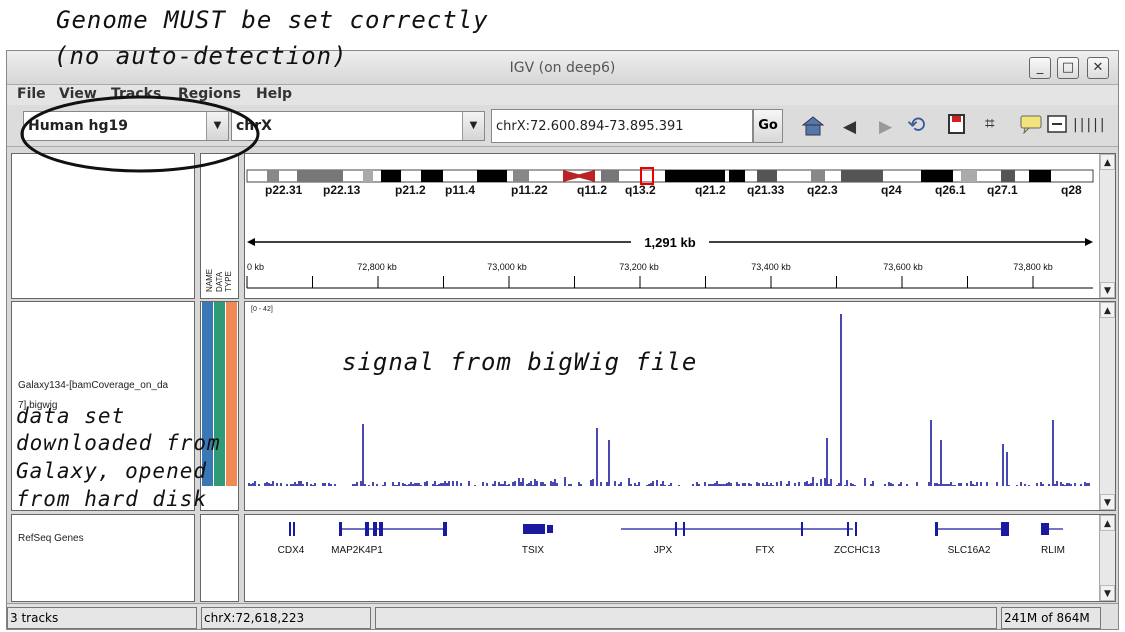  I want to click on back-icon: ◀, so click(850, 127).